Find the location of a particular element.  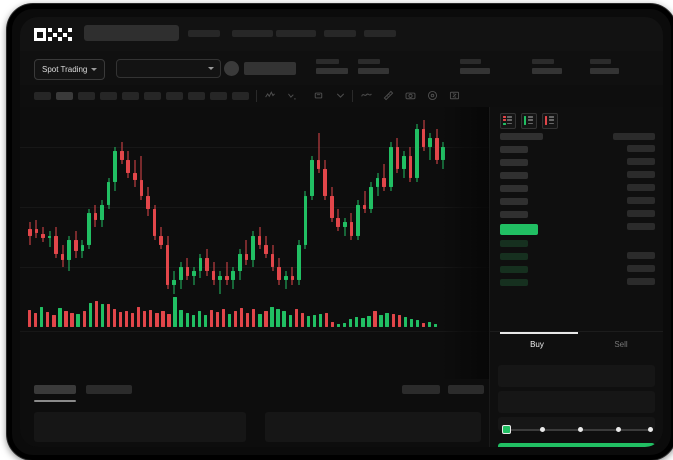

spot-trading-dropdown: Spot Trading is located at coordinates (70, 69).